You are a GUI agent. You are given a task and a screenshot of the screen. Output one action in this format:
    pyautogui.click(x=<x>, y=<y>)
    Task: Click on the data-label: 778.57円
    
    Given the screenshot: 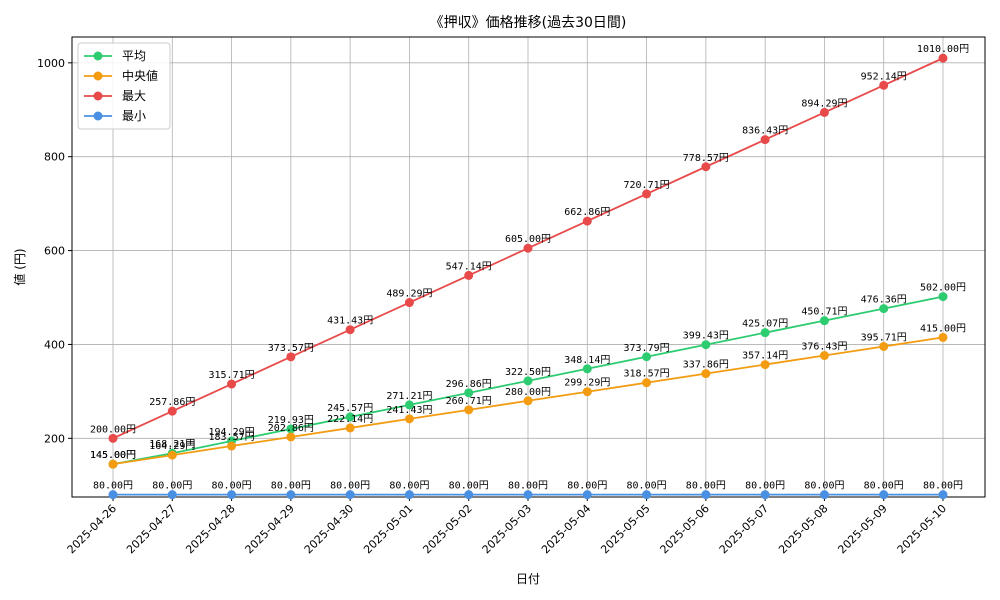 What is the action you would take?
    pyautogui.click(x=706, y=158)
    